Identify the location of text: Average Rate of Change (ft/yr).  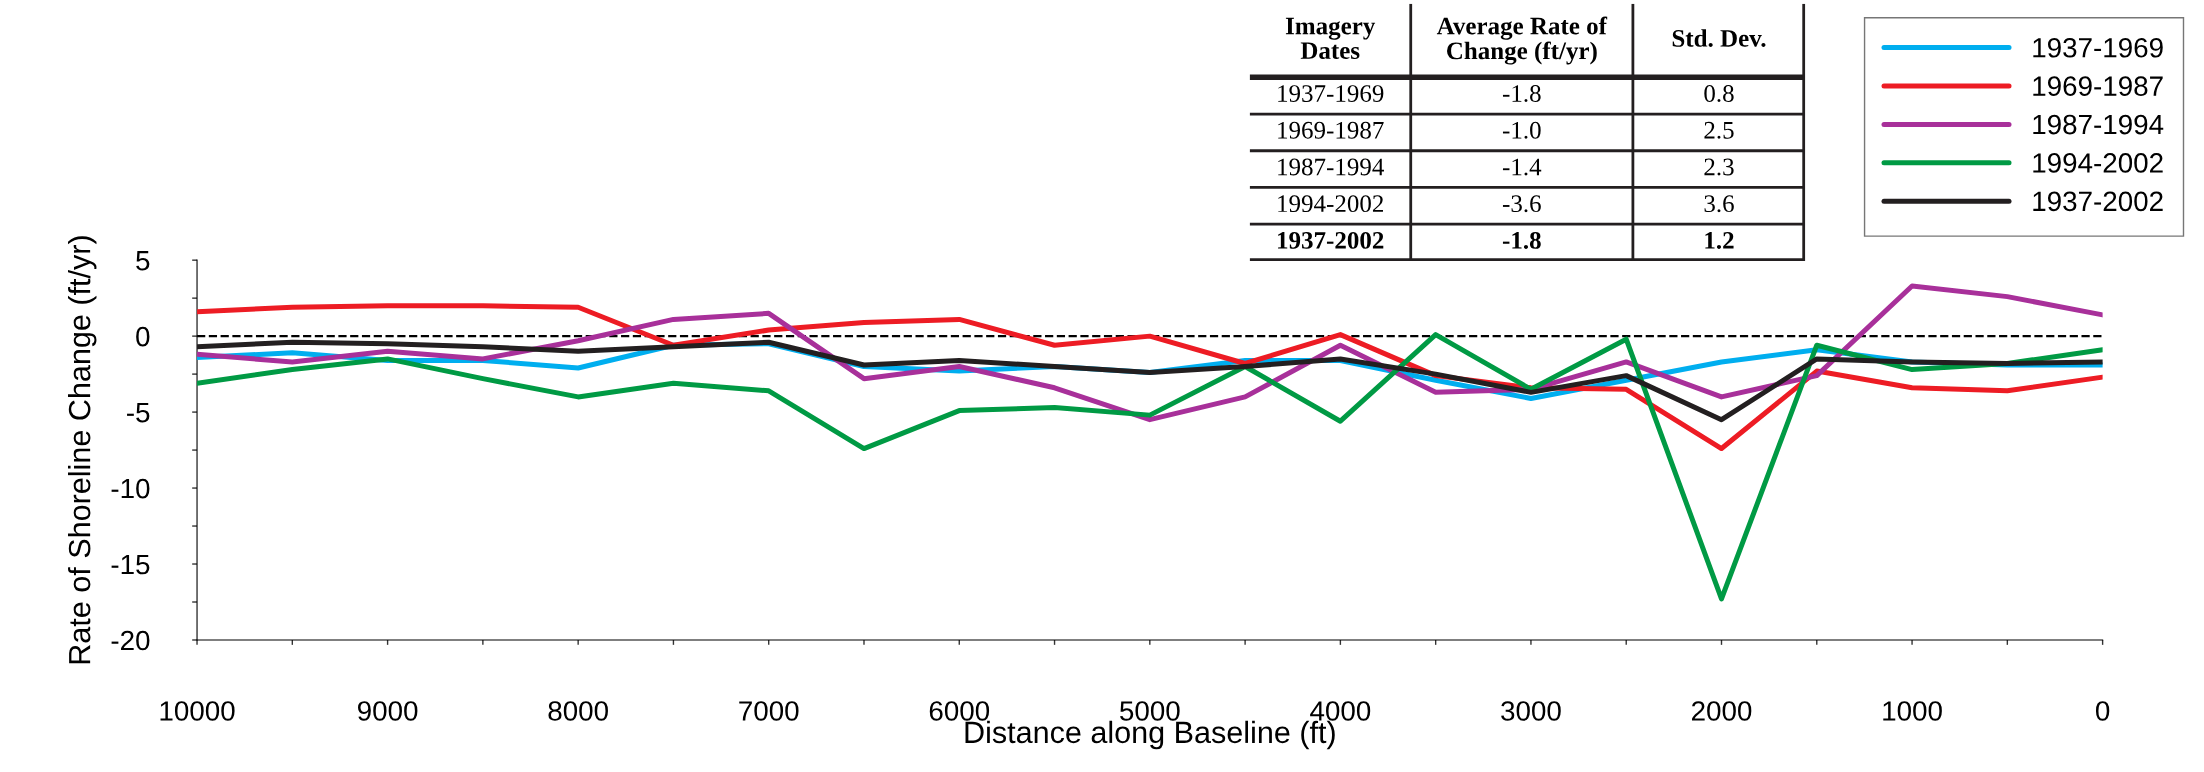
(1522, 40).